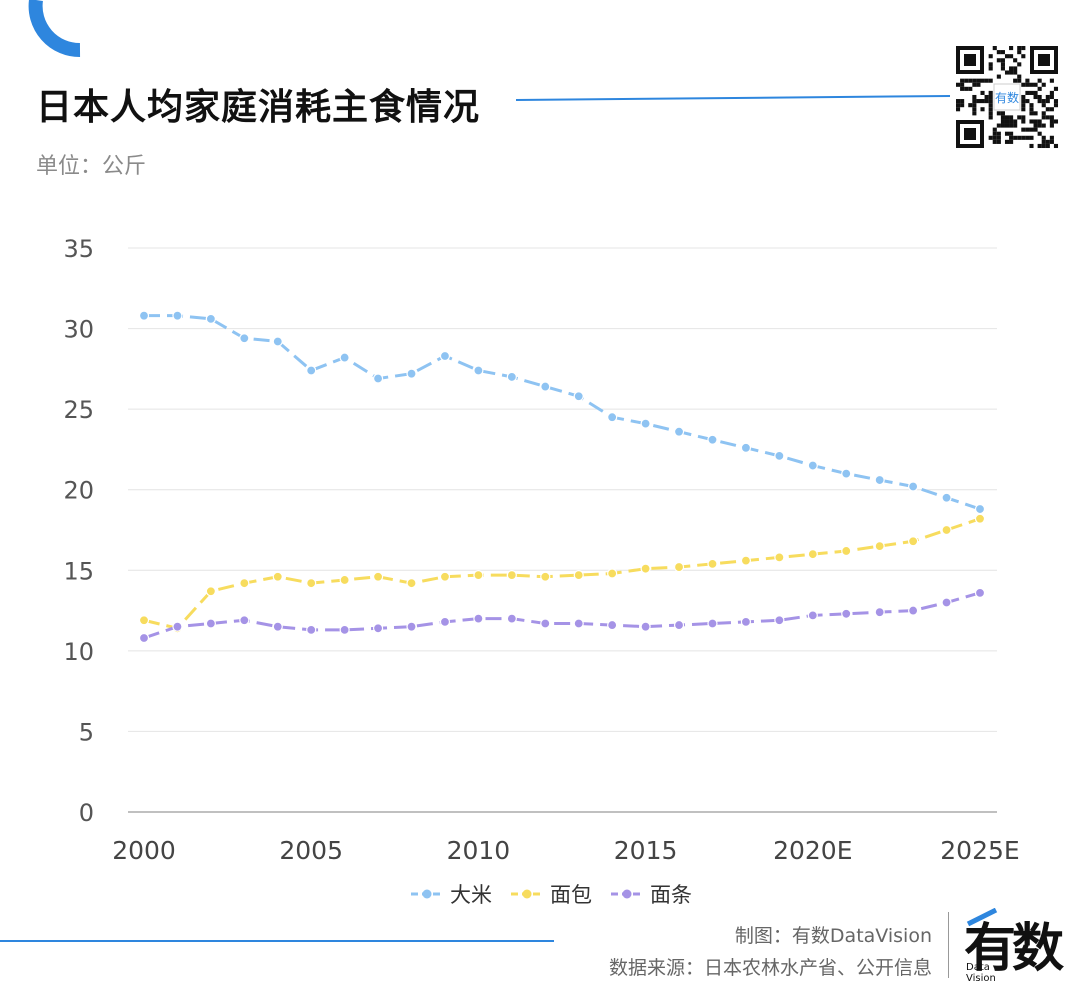 Image resolution: width=1080 pixels, height=1001 pixels. I want to click on x-tick-label: 2000, so click(144, 850).